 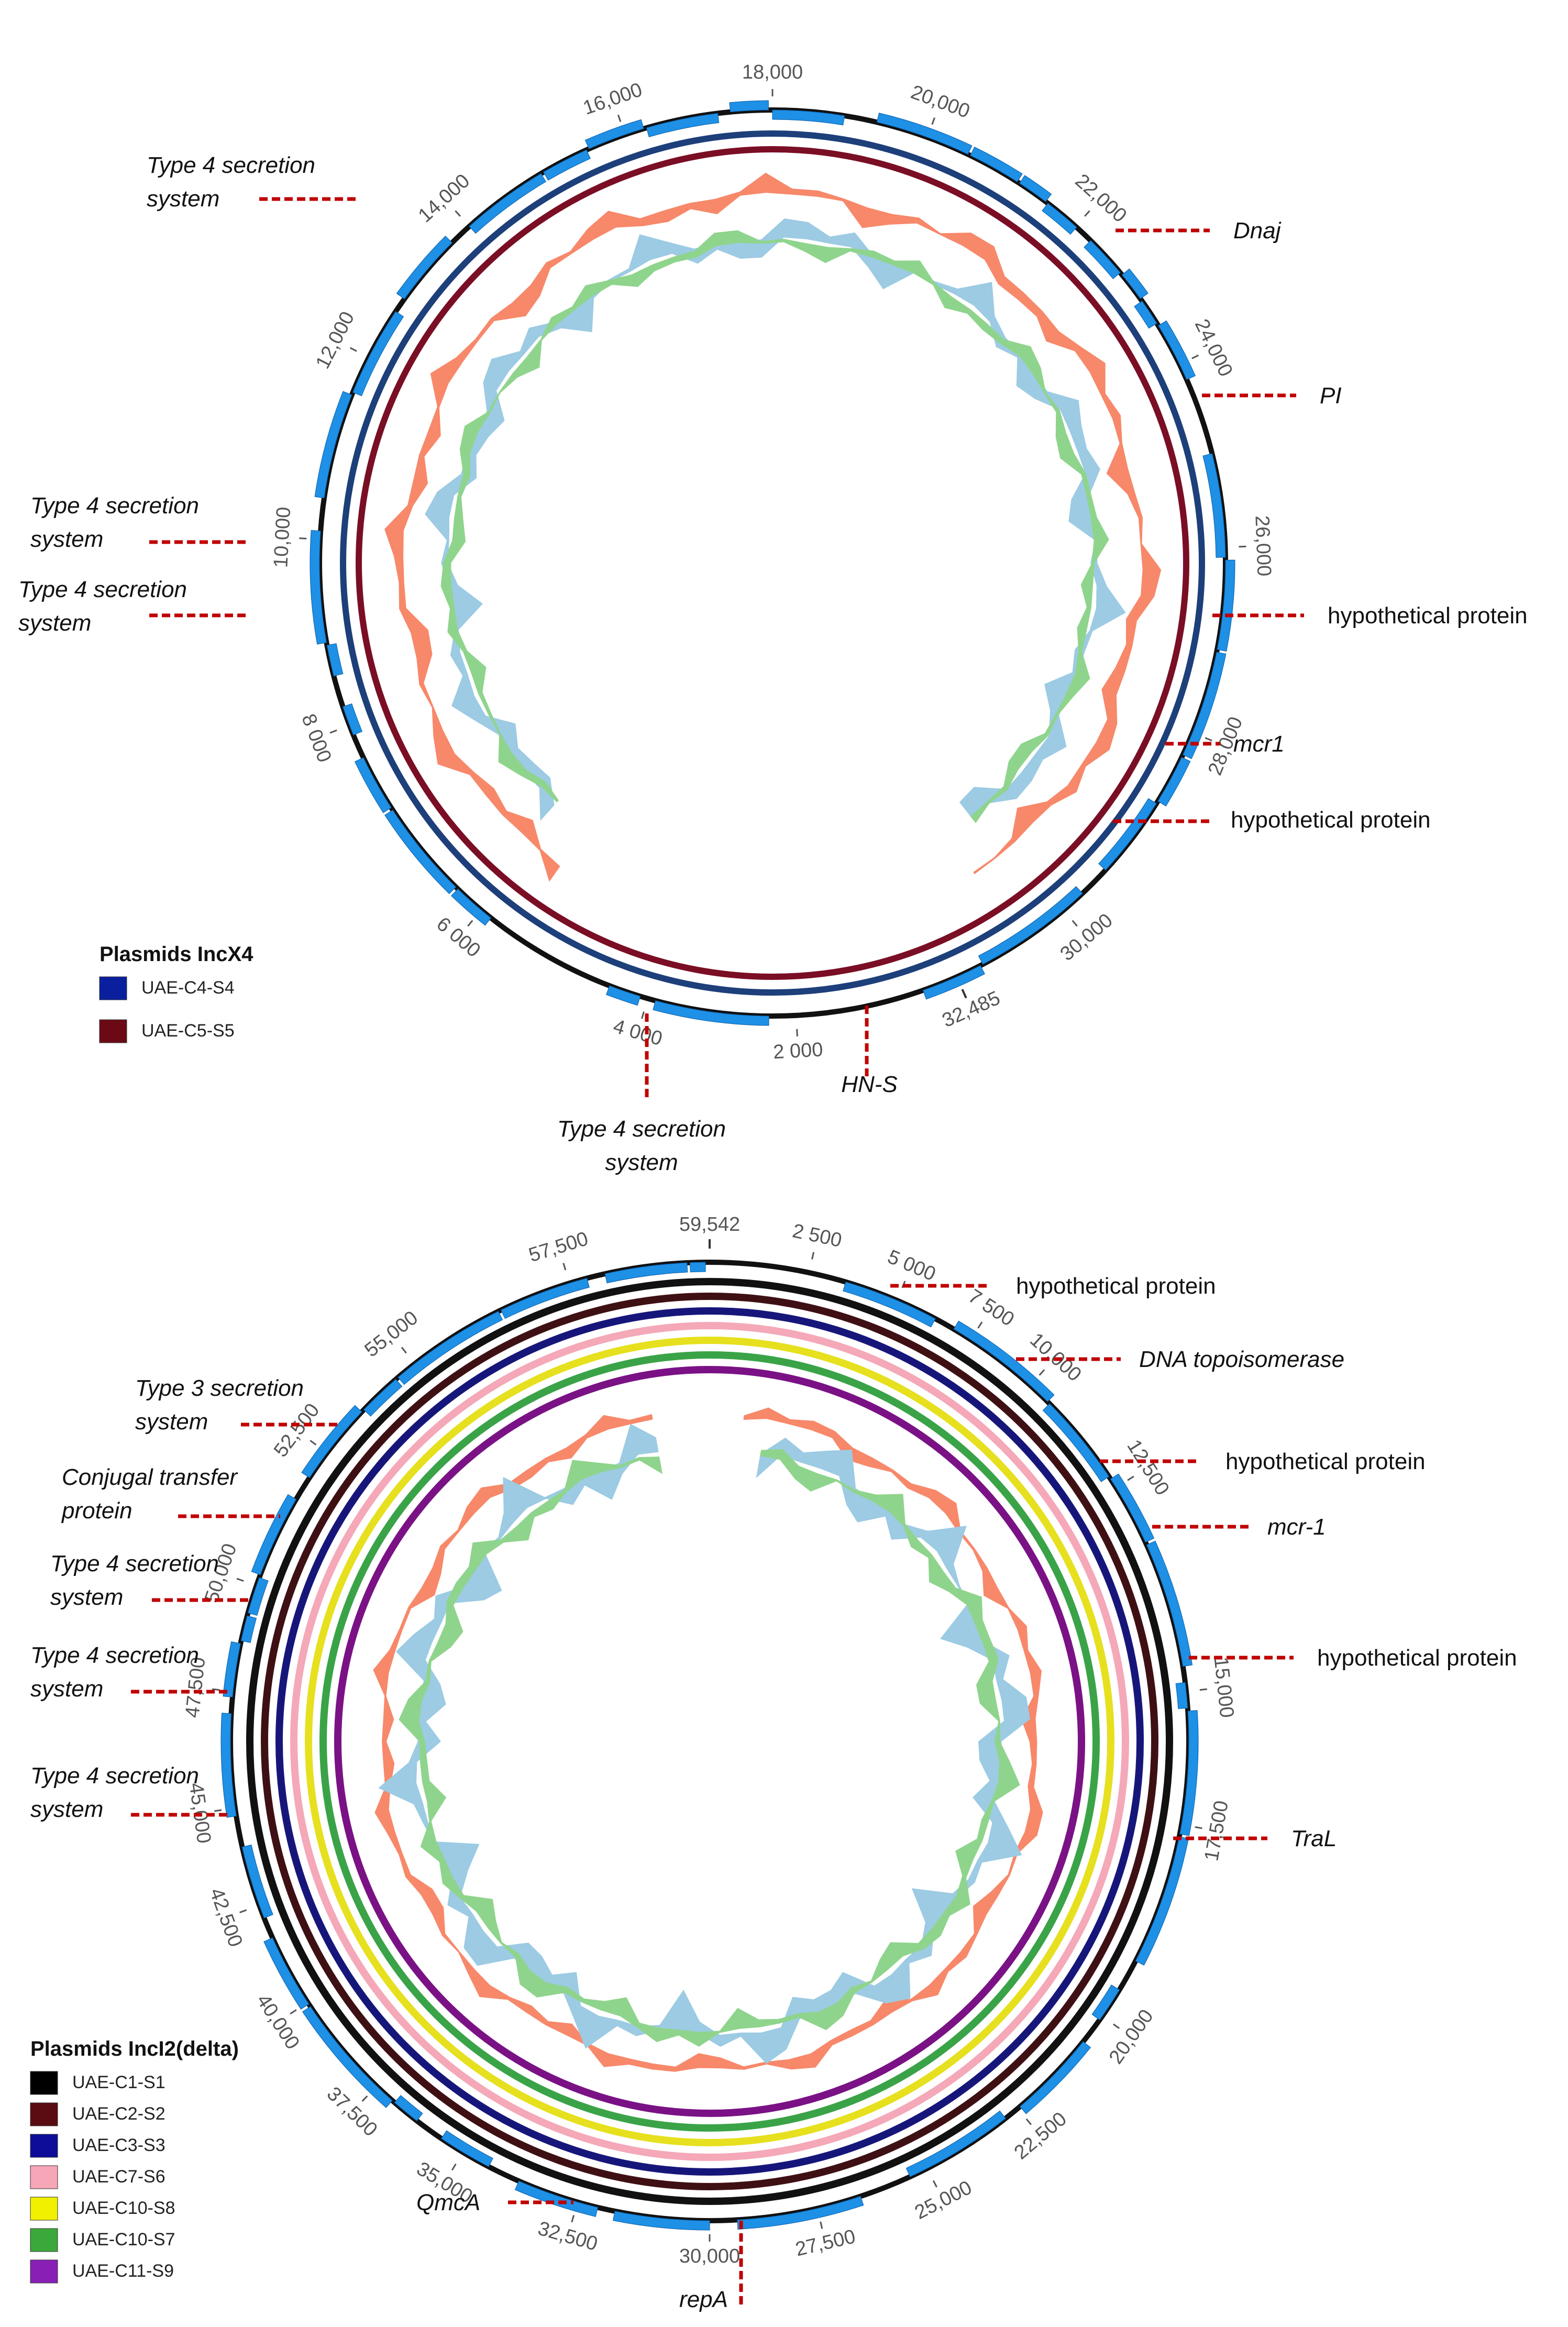 What do you see at coordinates (114, 506) in the screenshot?
I see `gene-annotation-label: Type 4 secretion` at bounding box center [114, 506].